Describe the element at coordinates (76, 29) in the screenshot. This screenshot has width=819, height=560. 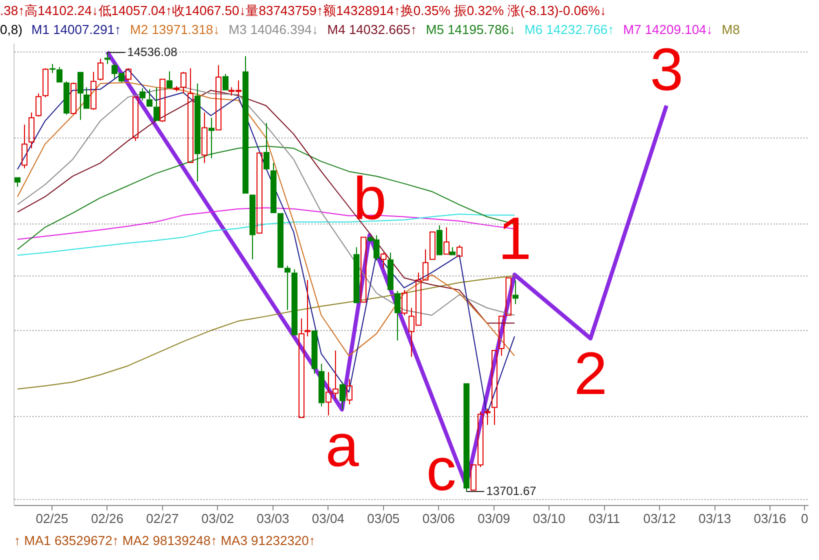
I see `text: M1 14007.291↑` at that location.